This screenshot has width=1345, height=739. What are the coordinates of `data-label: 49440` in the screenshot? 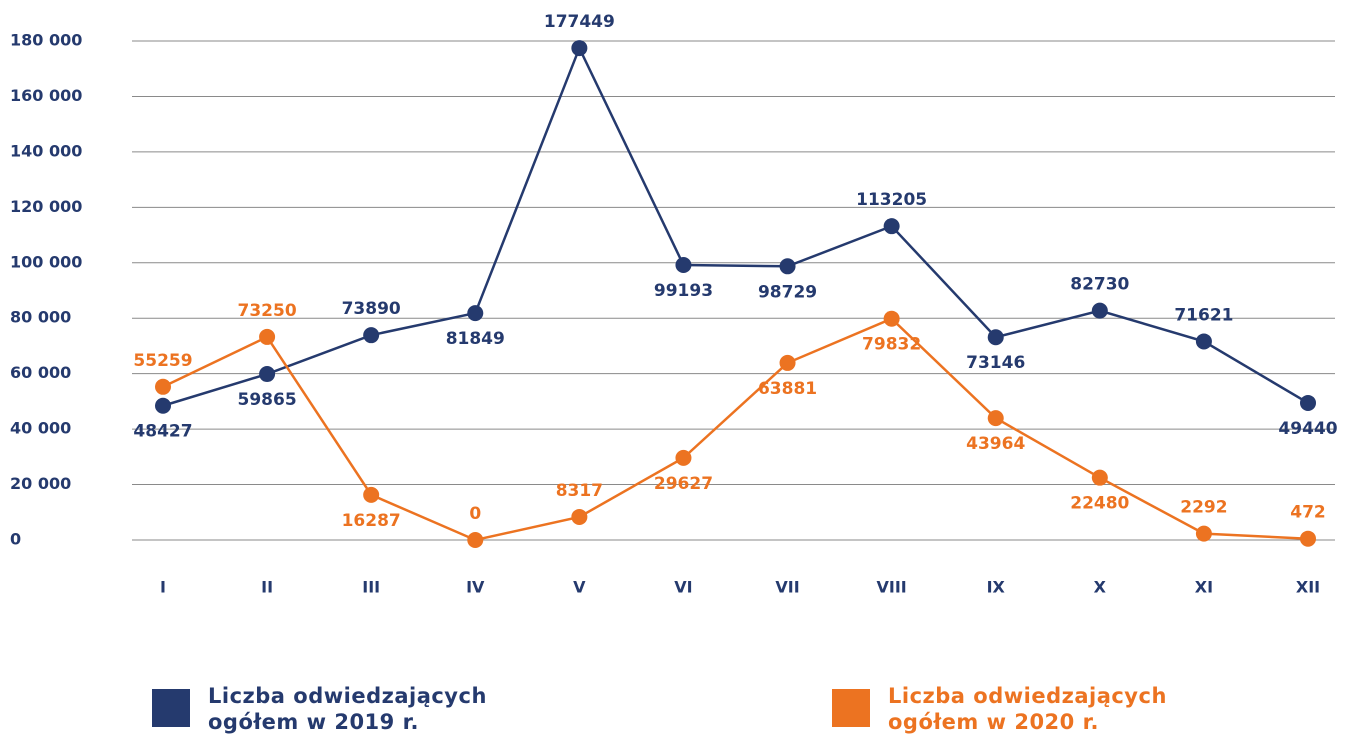 It's located at (1307, 429).